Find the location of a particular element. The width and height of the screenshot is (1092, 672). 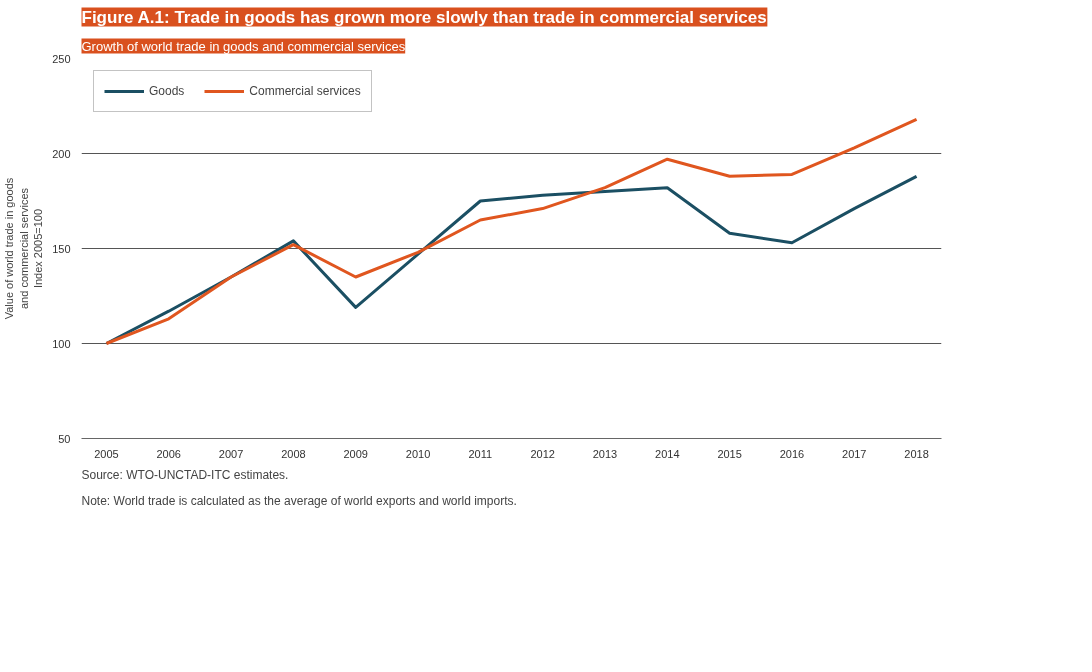

y-tick-label: 100 is located at coordinates (61, 343).